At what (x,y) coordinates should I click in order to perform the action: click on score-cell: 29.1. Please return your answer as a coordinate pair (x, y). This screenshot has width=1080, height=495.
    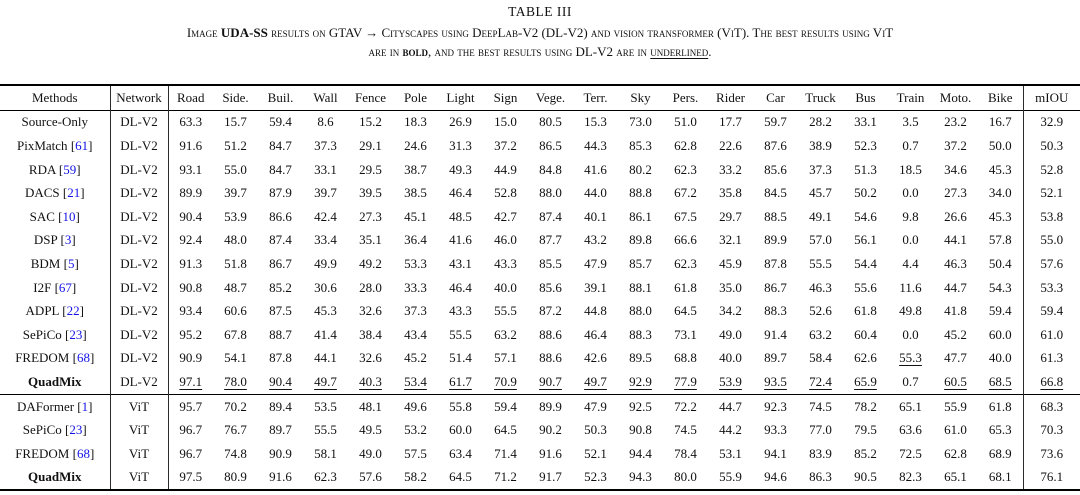
    Looking at the image, I should click on (370, 145).